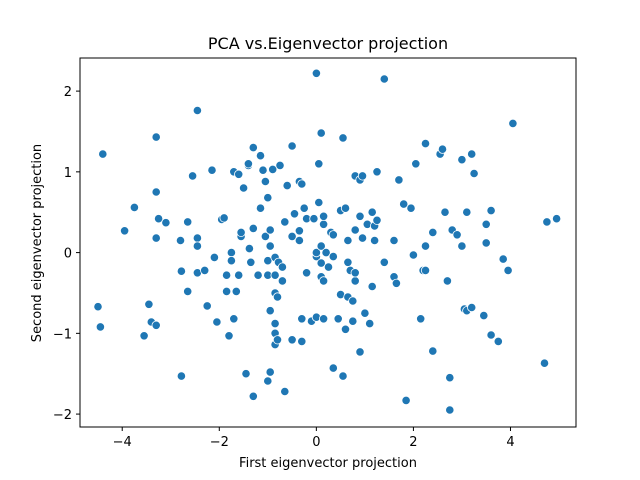 This screenshot has height=480, width=640. Describe the element at coordinates (328, 463) in the screenshot. I see `x-axis-label: First eigenvector projection` at that location.